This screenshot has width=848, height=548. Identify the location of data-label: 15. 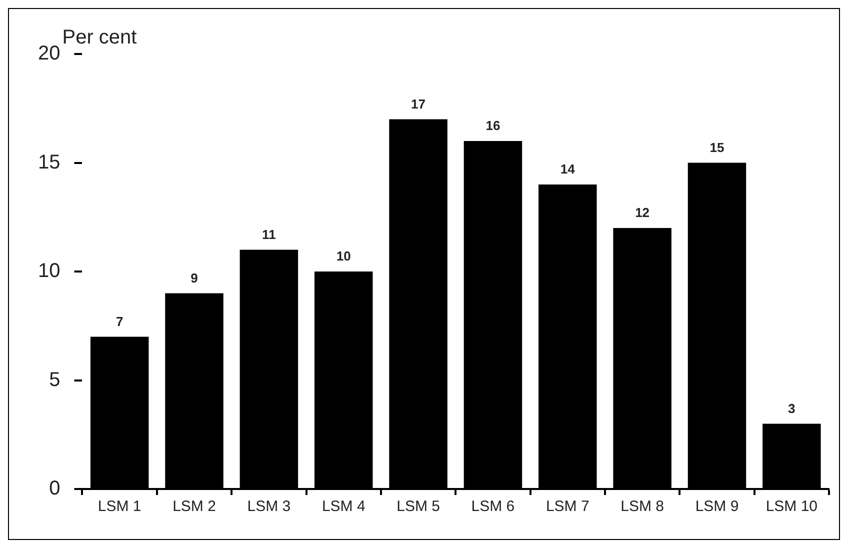
(717, 147).